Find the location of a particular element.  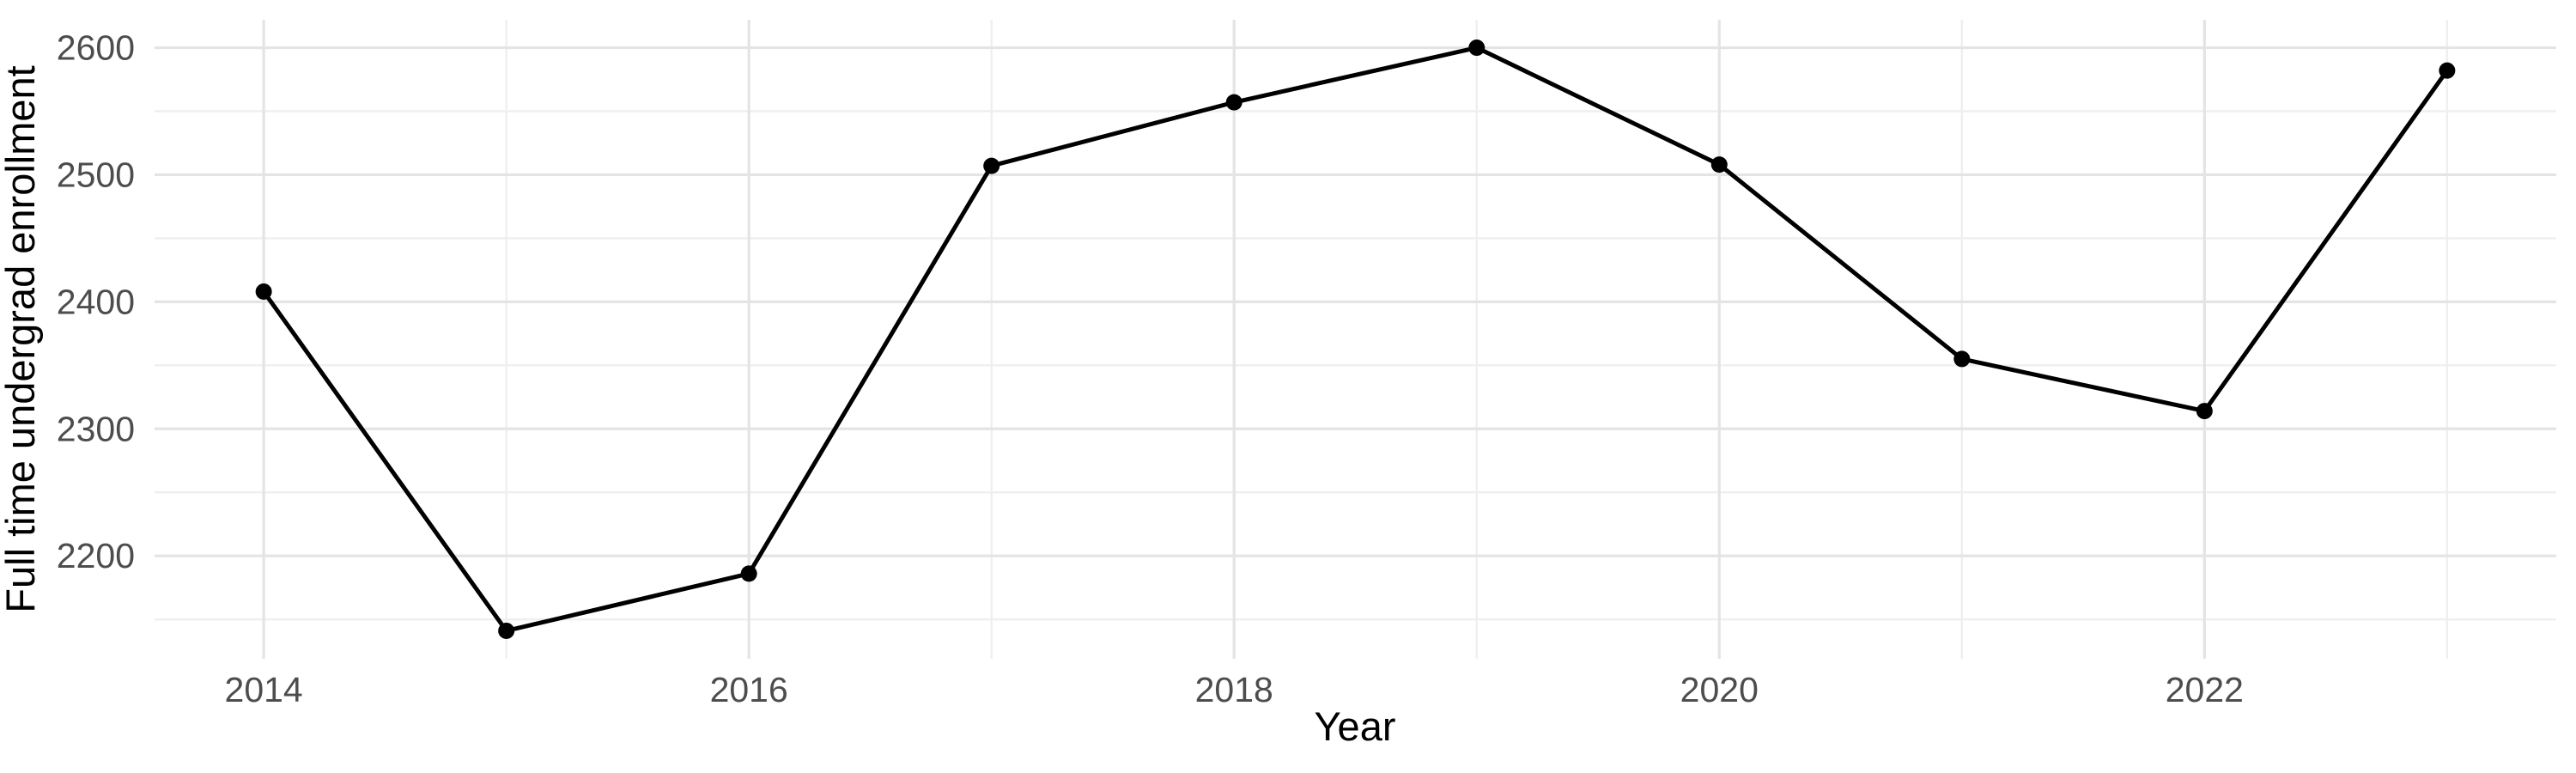

data-point-2016 is located at coordinates (748, 573).